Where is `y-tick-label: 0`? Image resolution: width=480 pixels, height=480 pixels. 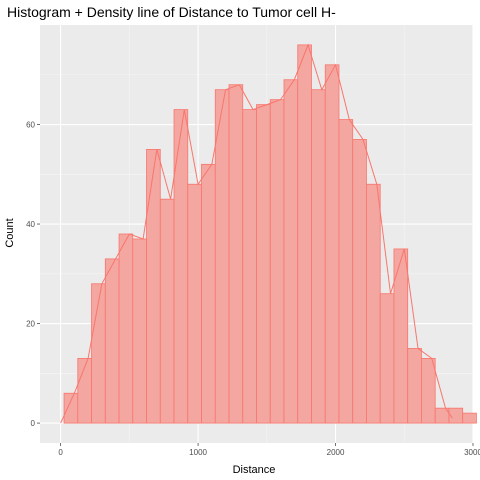
y-tick-label: 0 is located at coordinates (33, 423).